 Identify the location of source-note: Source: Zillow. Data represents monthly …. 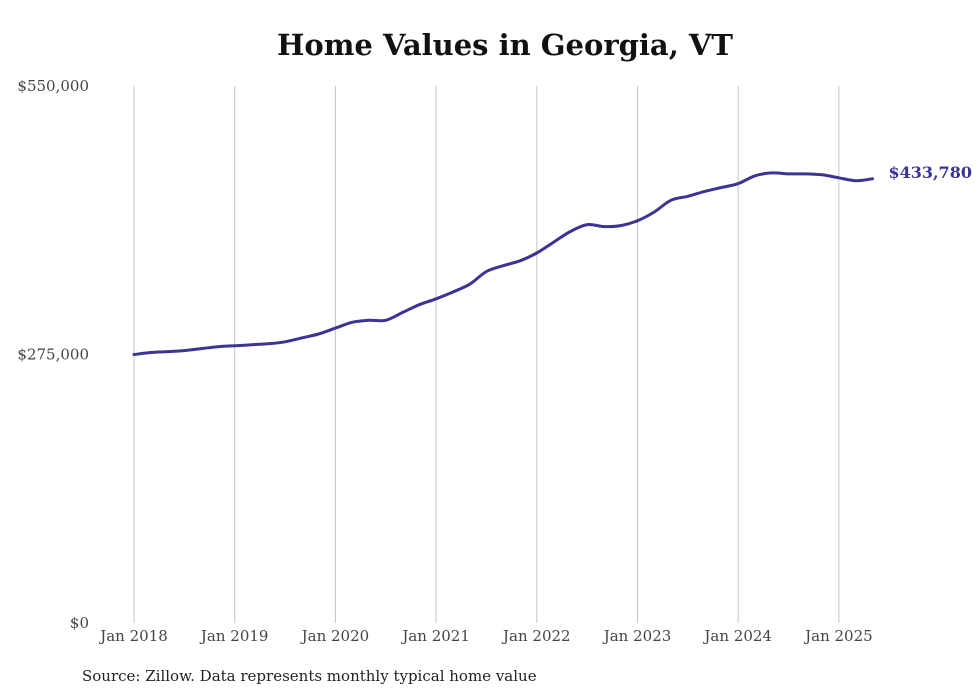
(309, 676).